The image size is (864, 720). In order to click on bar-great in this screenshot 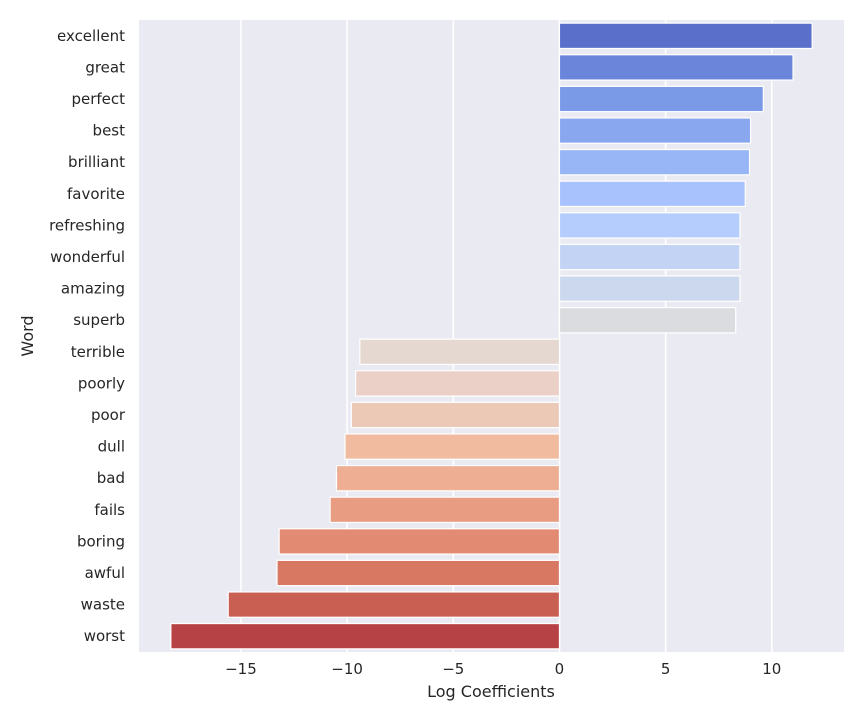, I will do `click(676, 67)`.